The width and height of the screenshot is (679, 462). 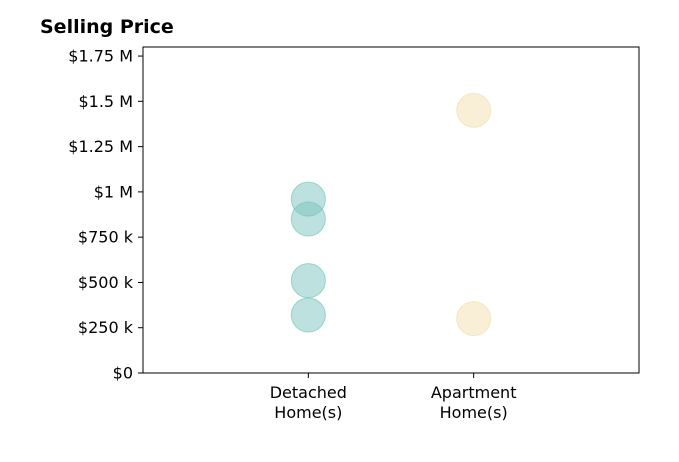 I want to click on y-tick-label: $250 k, so click(x=106, y=327).